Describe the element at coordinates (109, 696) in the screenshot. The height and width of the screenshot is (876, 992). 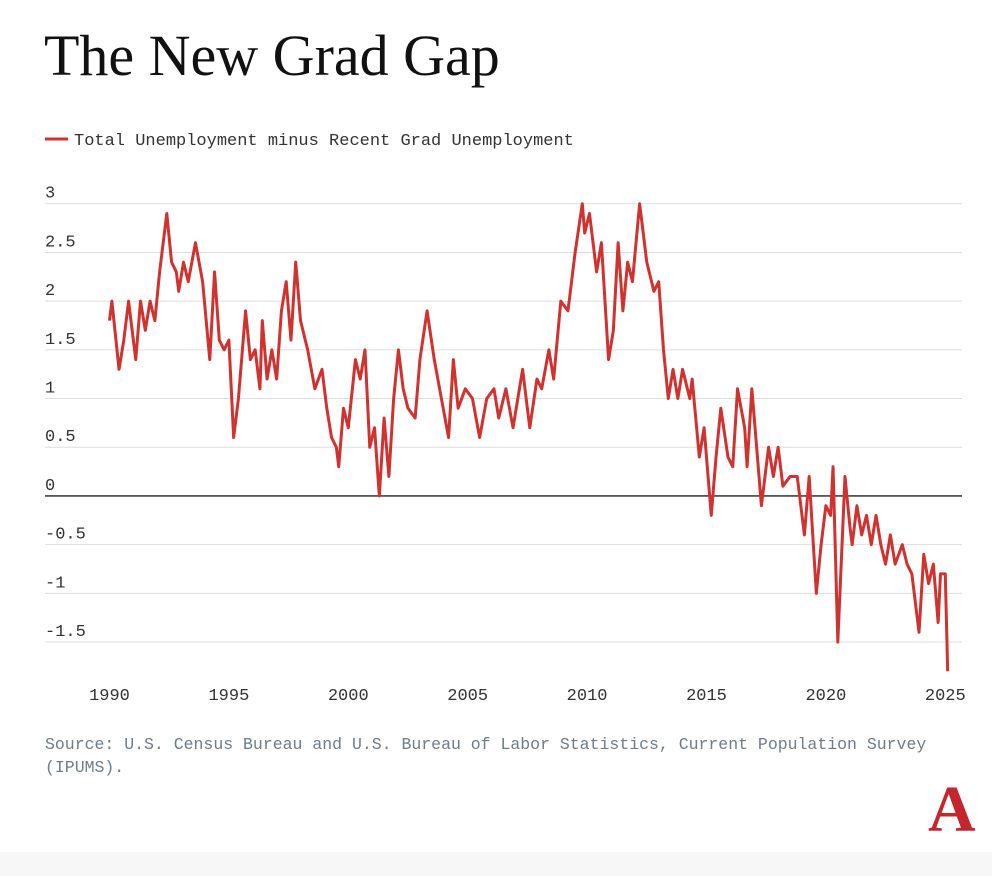
I see `x-tick-label: 1990` at that location.